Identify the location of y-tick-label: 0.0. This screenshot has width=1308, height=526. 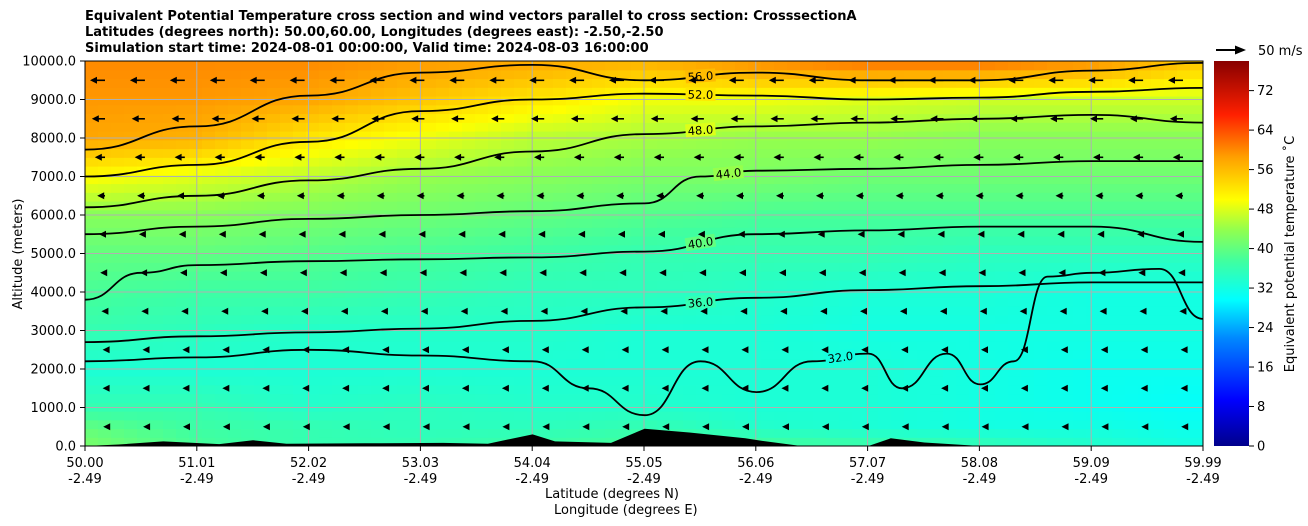
(65, 447).